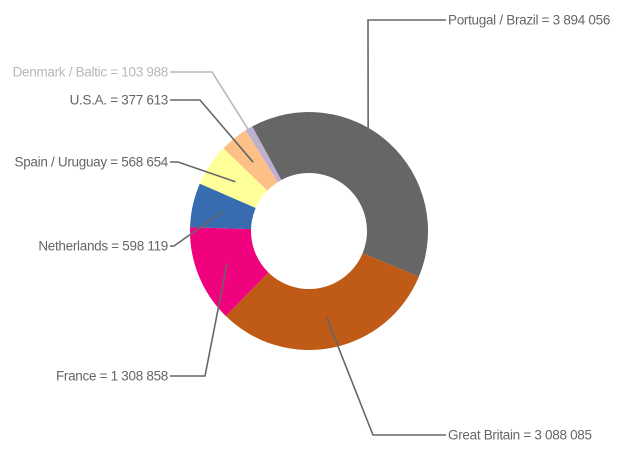 The image size is (638, 469). What do you see at coordinates (322, 302) in the screenshot?
I see `slice-great-britain` at bounding box center [322, 302].